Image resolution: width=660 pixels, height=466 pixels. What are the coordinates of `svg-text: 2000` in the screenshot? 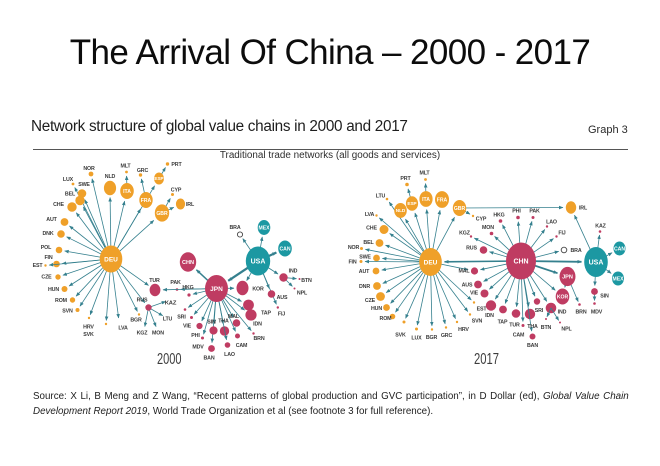 It's located at (169, 359).